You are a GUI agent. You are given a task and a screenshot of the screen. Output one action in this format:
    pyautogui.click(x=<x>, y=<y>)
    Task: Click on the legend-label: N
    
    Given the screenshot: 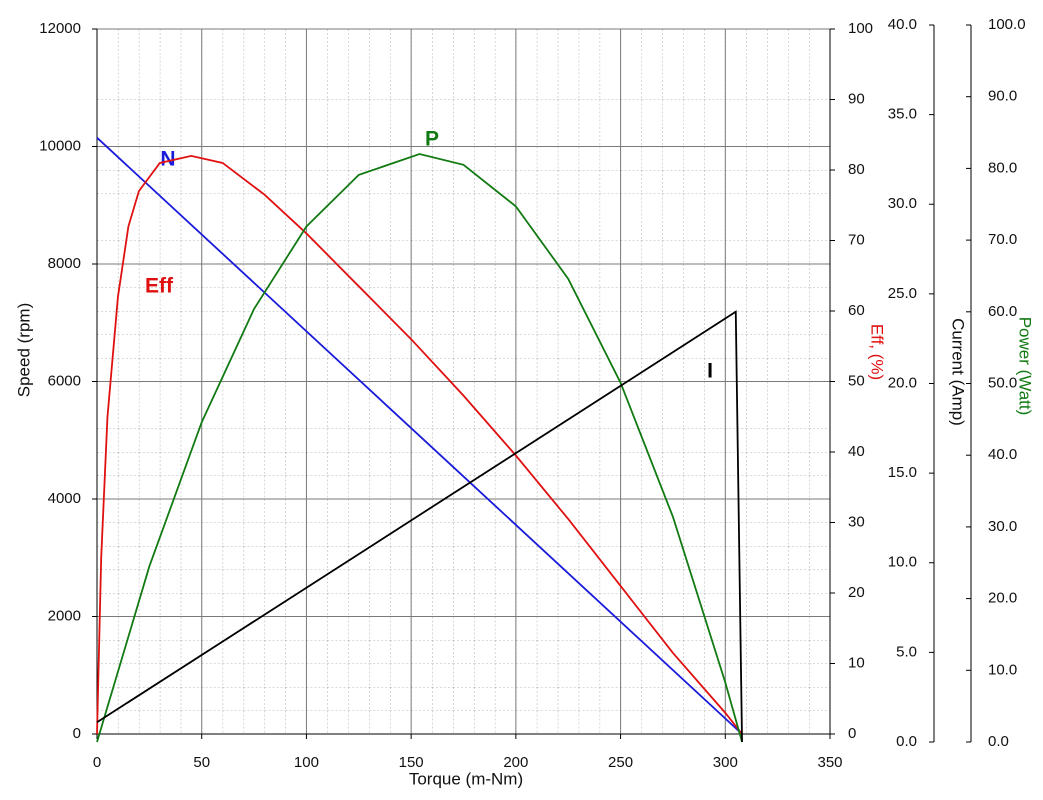 What is the action you would take?
    pyautogui.click(x=167, y=159)
    